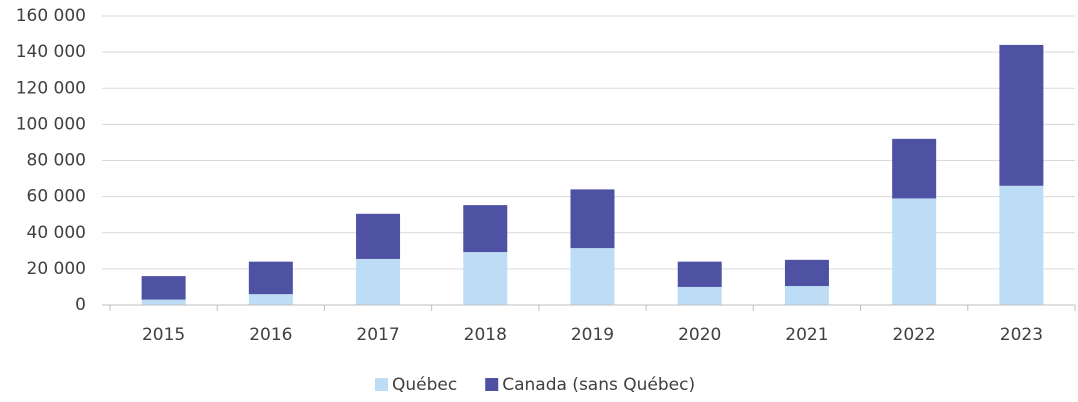  I want to click on y-tick-label: 60 000, so click(56, 197).